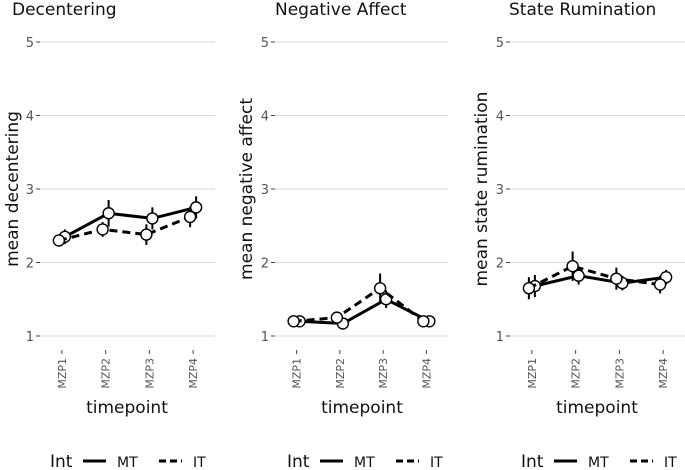 The image size is (685, 470). Describe the element at coordinates (482, 189) in the screenshot. I see `y-axis-label: mean state rumination` at that location.